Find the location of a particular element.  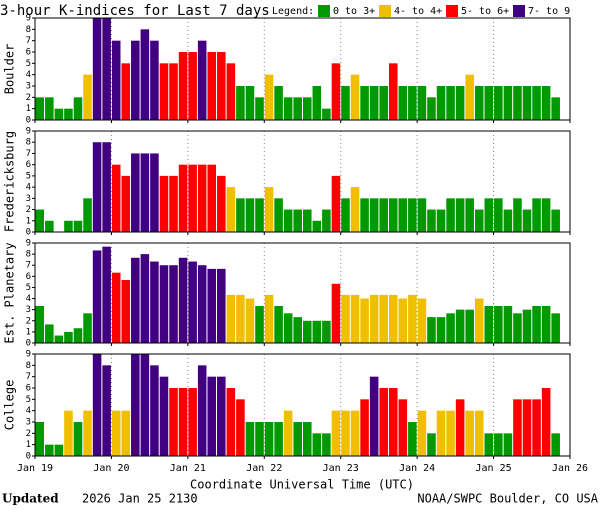

x-tick-label: Jan 23 is located at coordinates (341, 468).